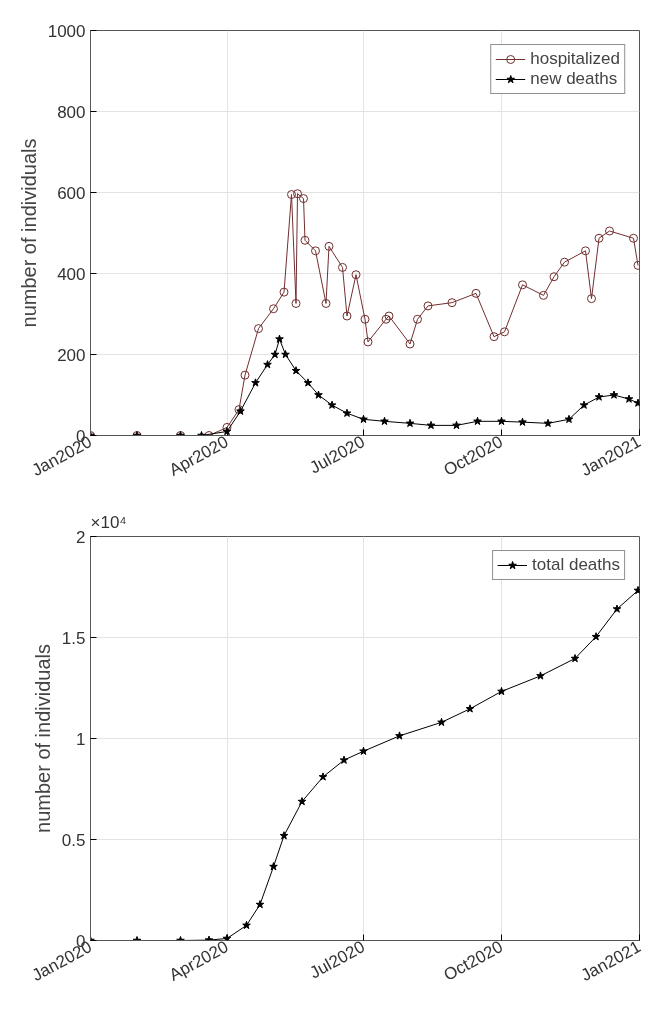 Image resolution: width=669 pixels, height=1014 pixels. I want to click on y-tick-label: 2, so click(81, 537).